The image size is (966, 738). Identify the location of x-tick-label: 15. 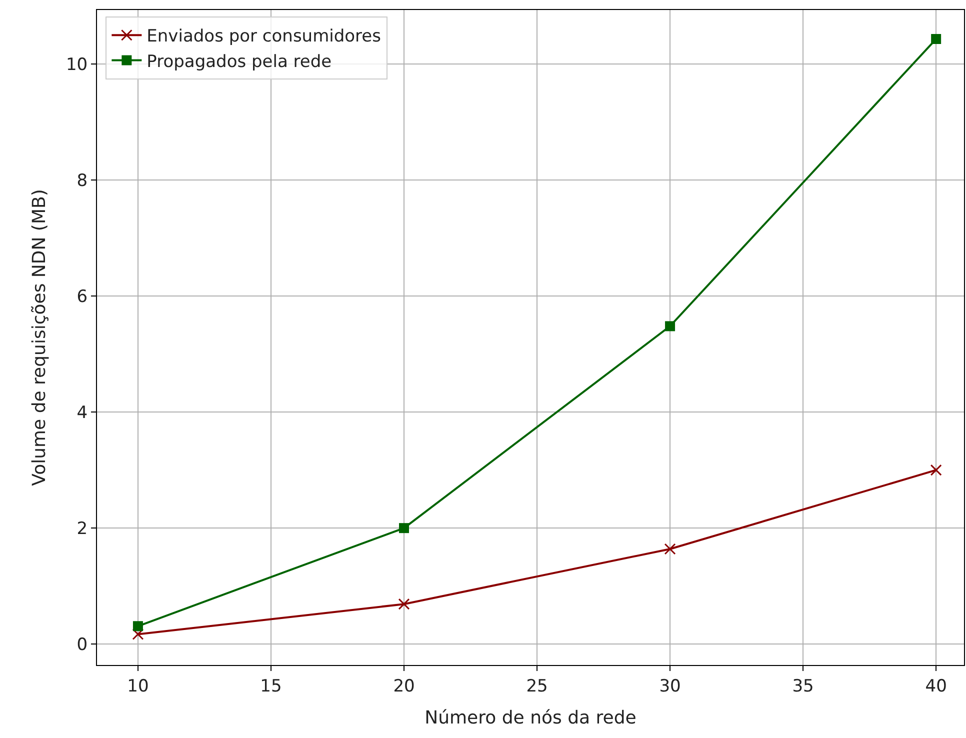
(271, 686).